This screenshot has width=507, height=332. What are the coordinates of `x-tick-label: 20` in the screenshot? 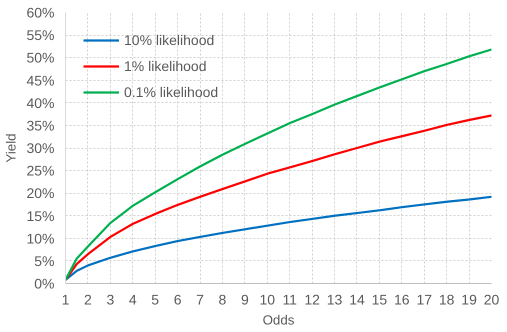 It's located at (492, 300).